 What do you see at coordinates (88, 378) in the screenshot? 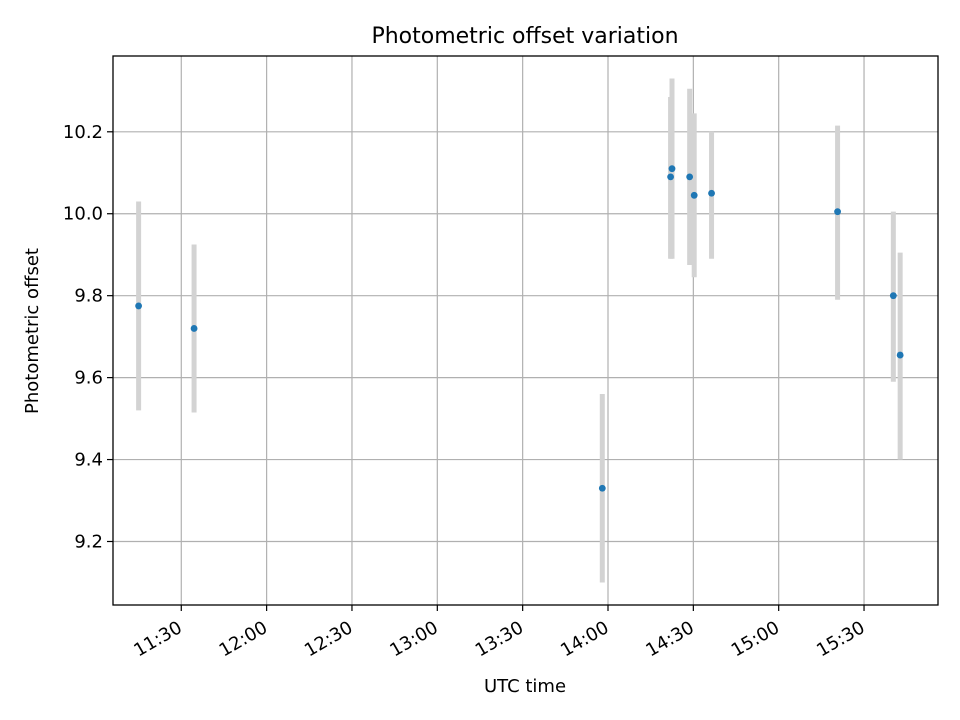
I see `y-tick-label: 9.6` at bounding box center [88, 378].